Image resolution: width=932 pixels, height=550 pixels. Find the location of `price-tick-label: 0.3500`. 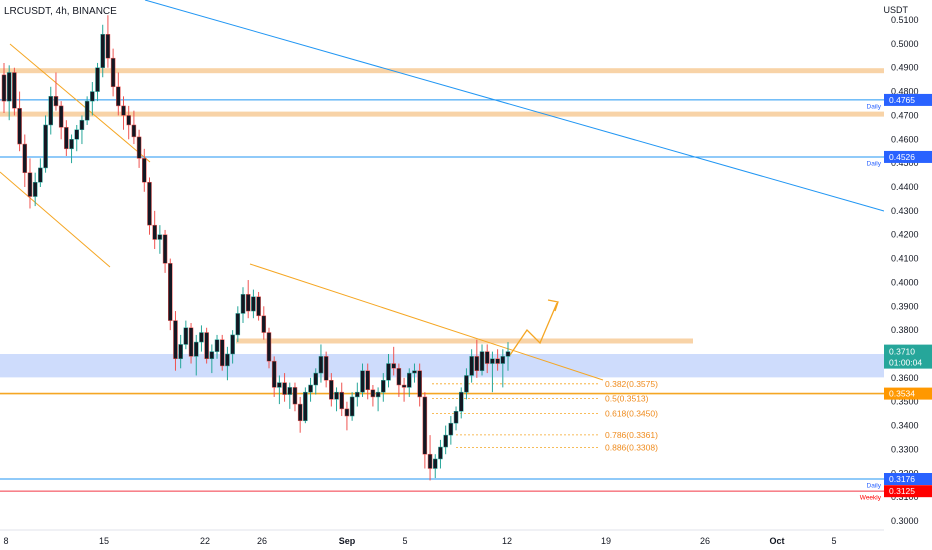

price-tick-label: 0.3500 is located at coordinates (905, 402).